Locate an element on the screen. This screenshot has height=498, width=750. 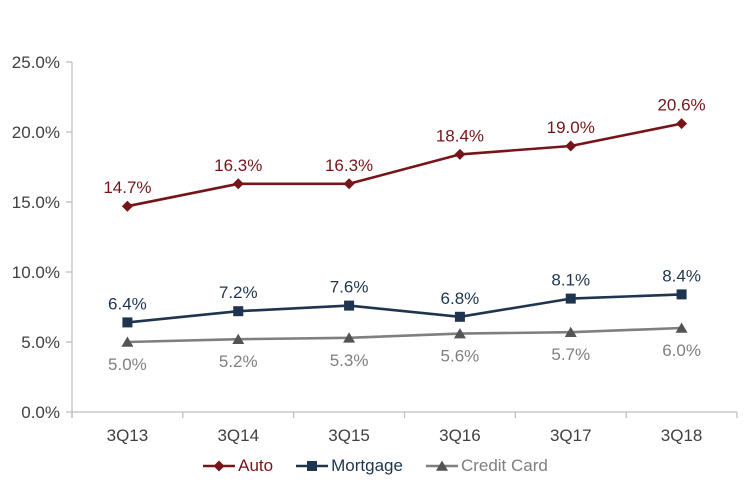
square-marker-legend-icon is located at coordinates (312, 466).